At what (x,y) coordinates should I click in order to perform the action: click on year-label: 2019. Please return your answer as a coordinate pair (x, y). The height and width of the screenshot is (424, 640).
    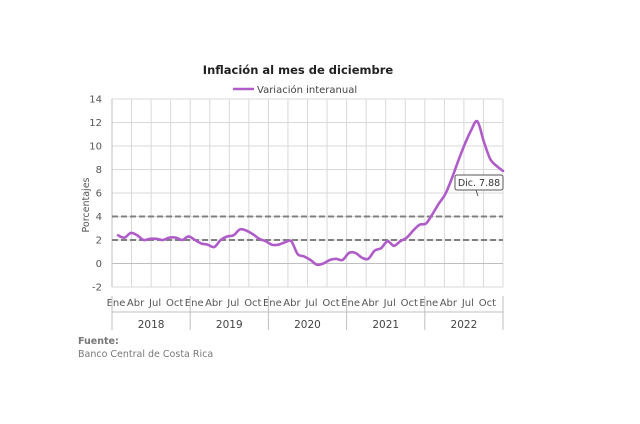
    Looking at the image, I should click on (229, 325).